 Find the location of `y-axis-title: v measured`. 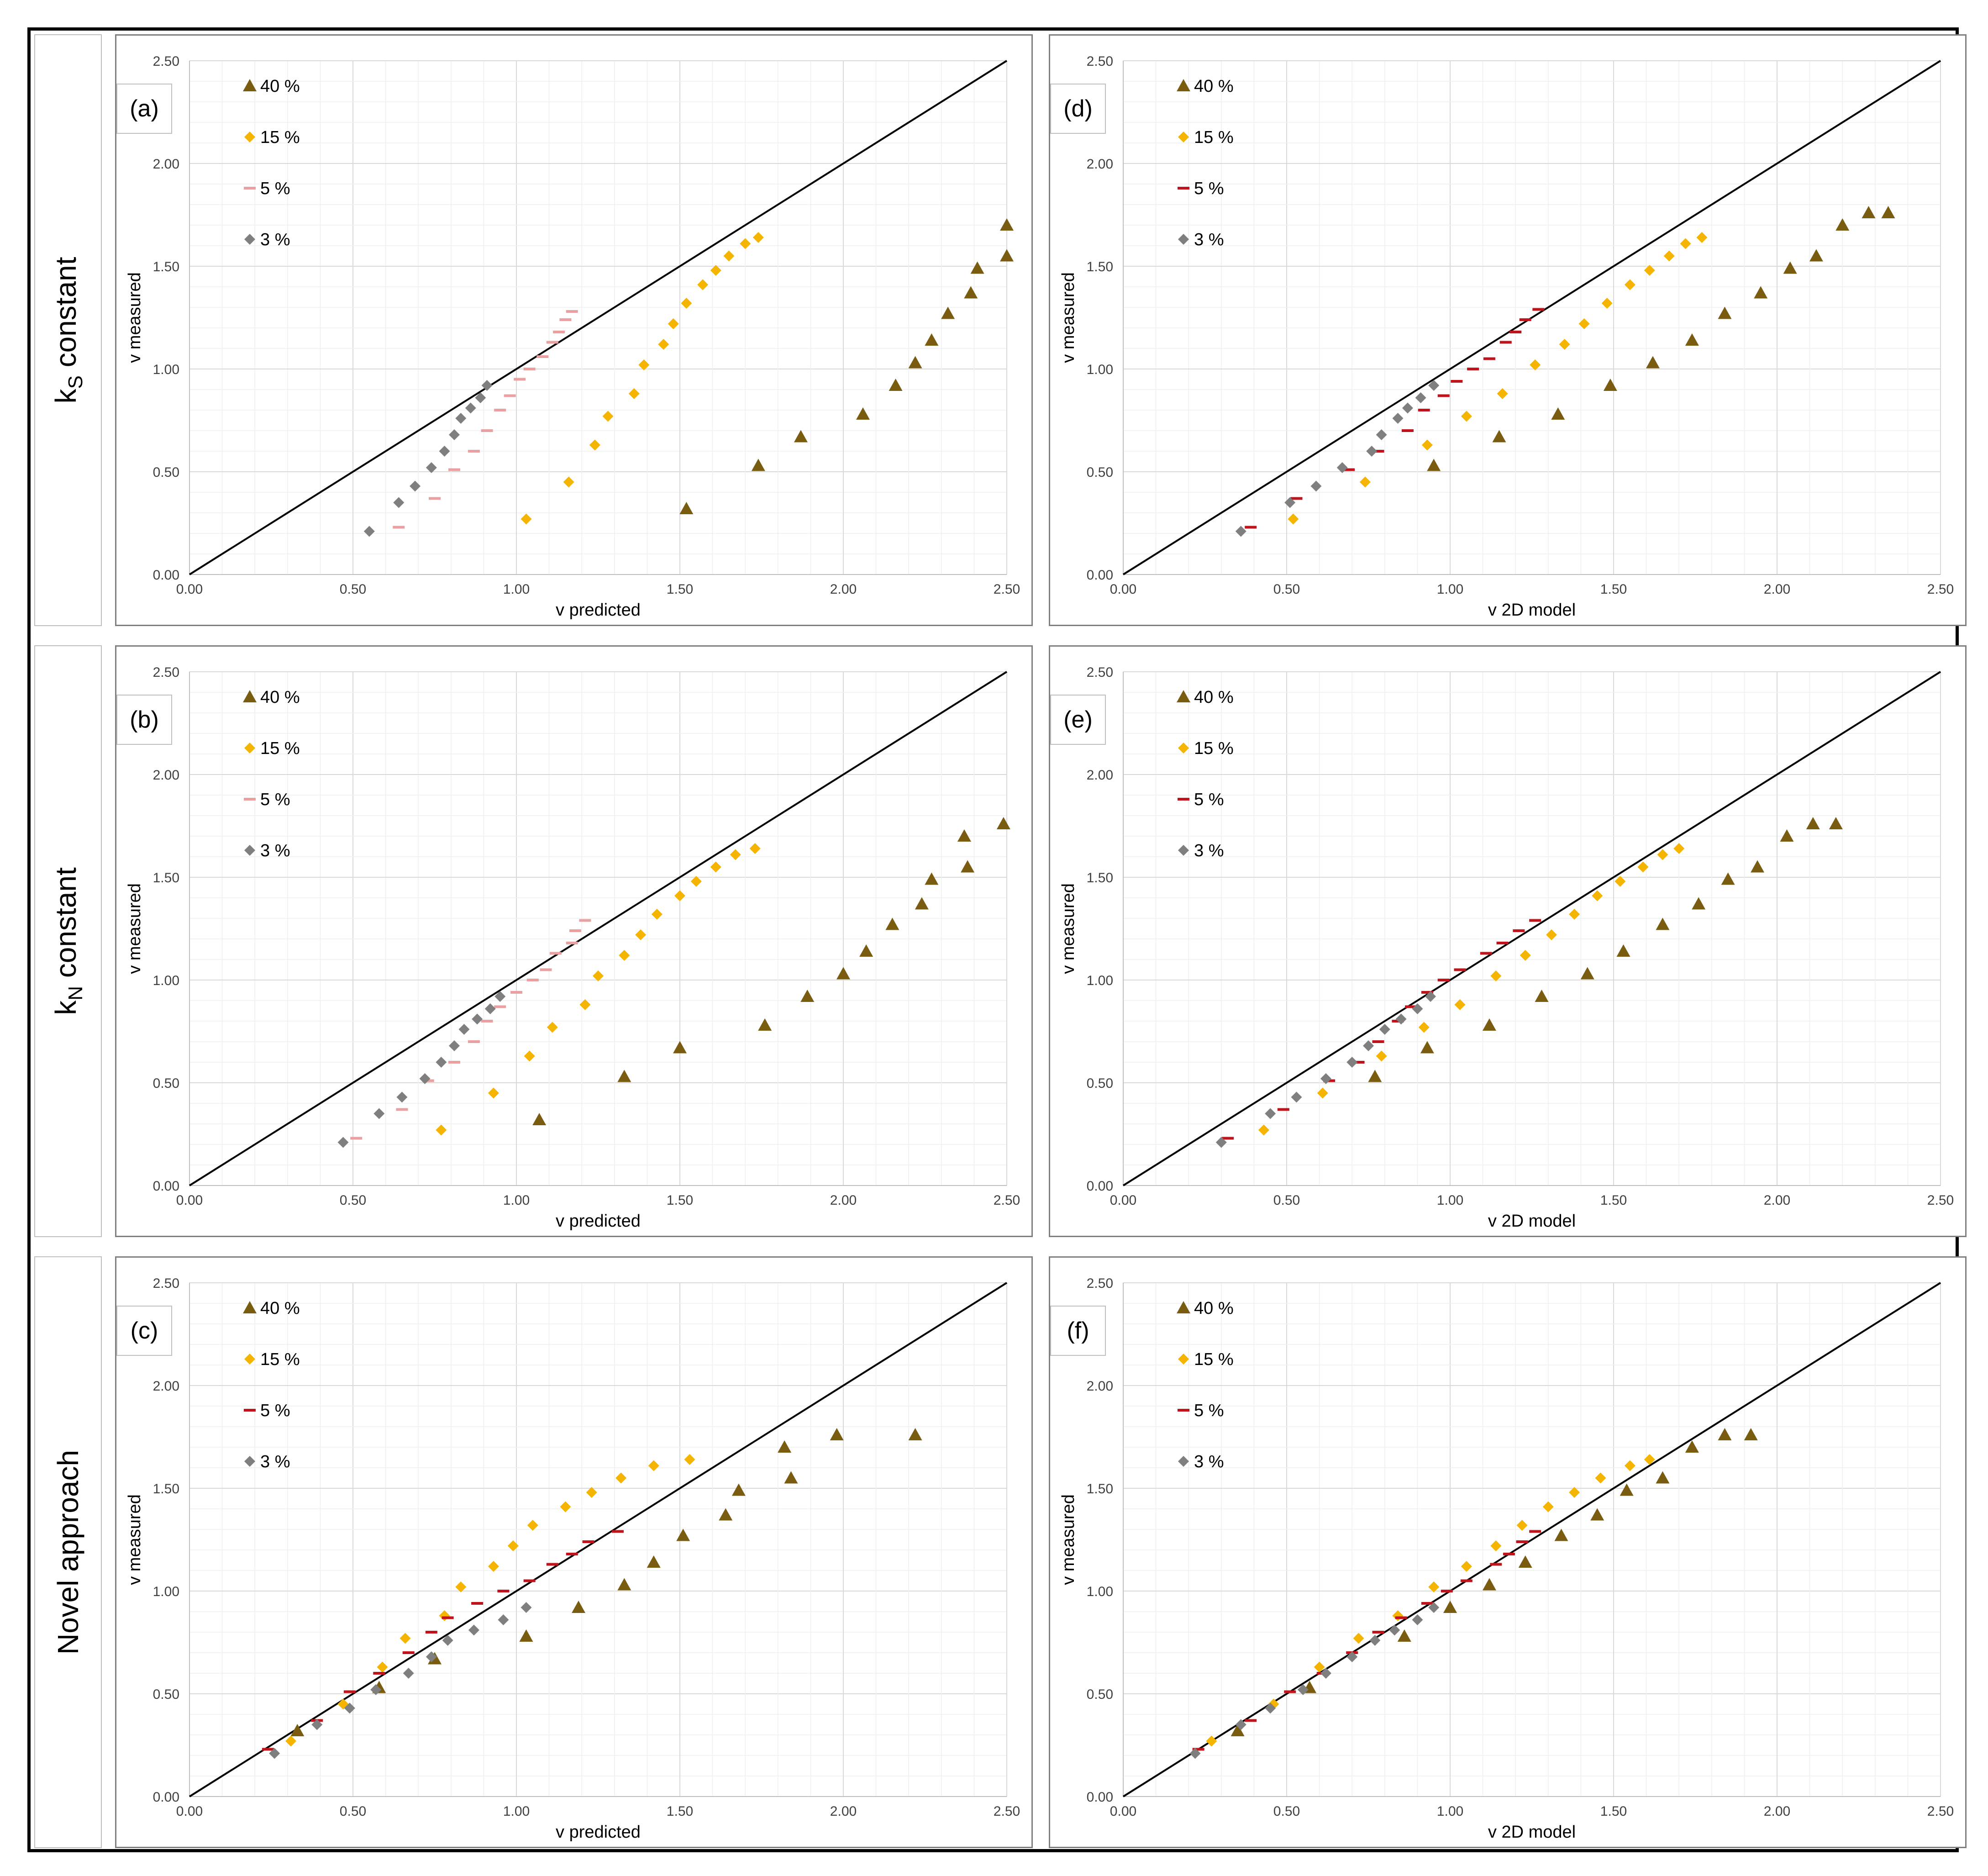

y-axis-title: v measured is located at coordinates (134, 928).